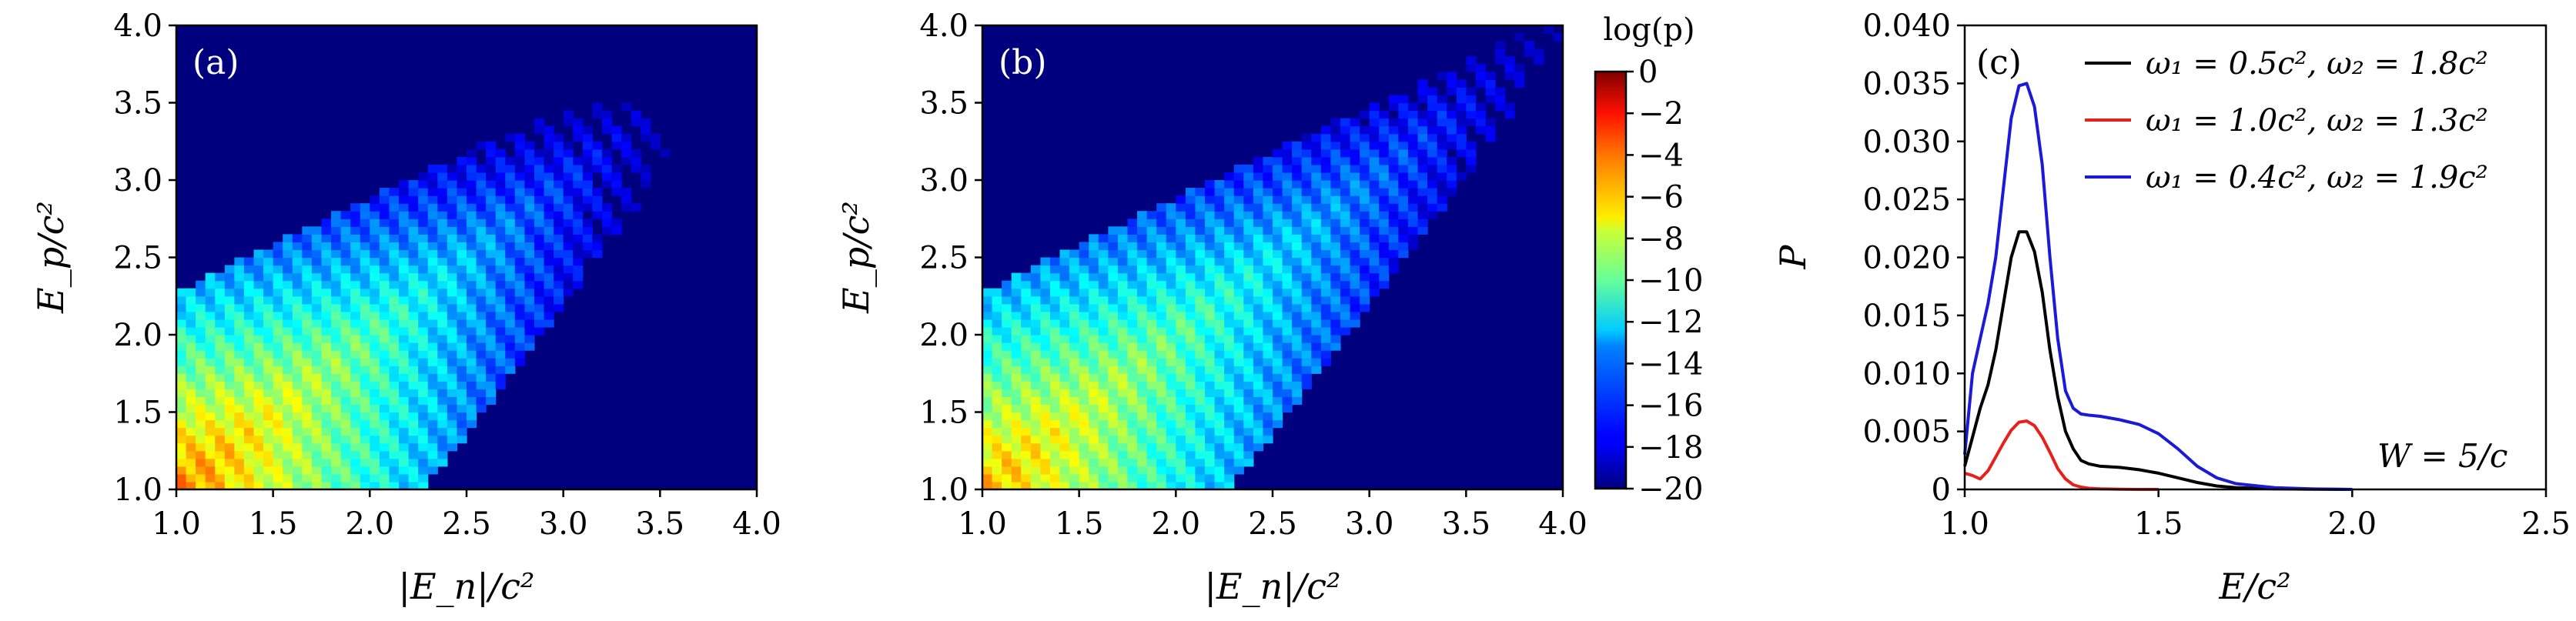 Image resolution: width=2576 pixels, height=621 pixels. Describe the element at coordinates (944, 181) in the screenshot. I see `y-tick-label: 3.0` at that location.